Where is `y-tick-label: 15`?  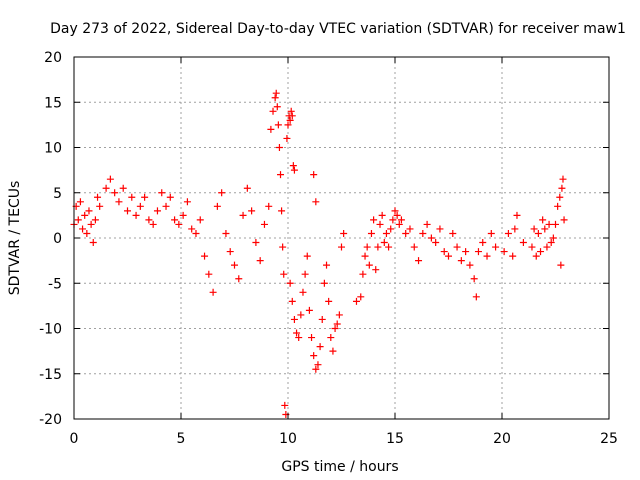 y-tick-label: 15 is located at coordinates (53, 103).